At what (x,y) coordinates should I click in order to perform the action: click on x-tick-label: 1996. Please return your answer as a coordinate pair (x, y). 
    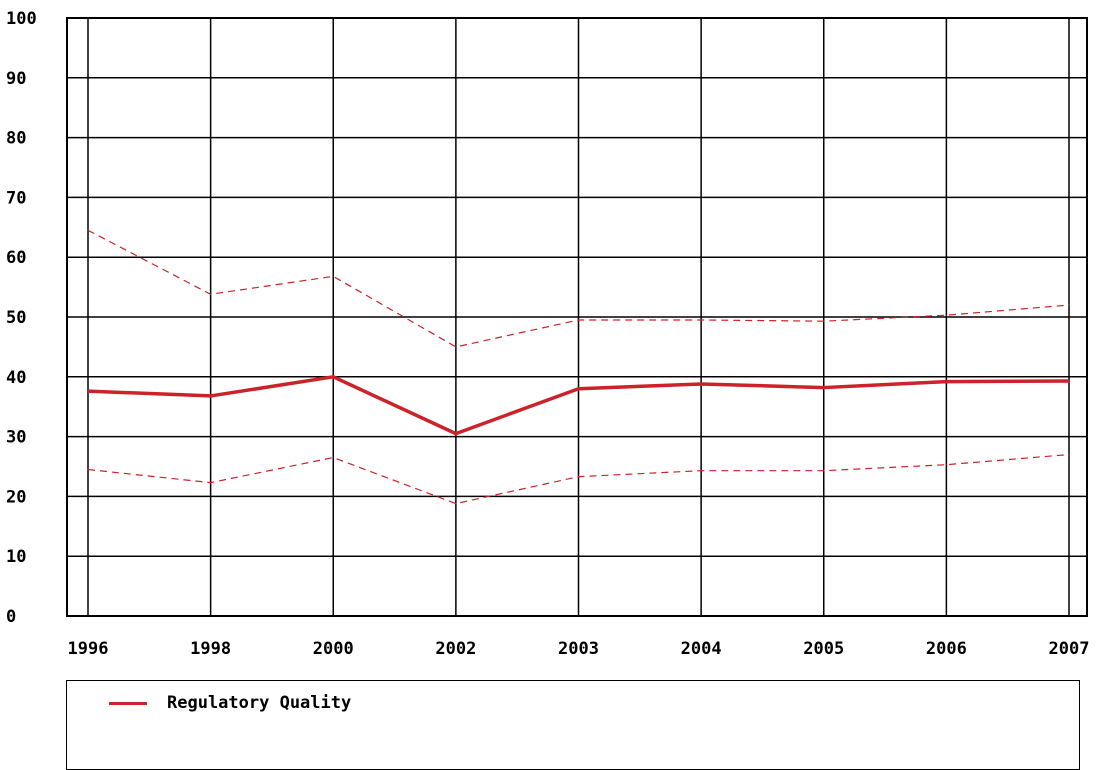
    Looking at the image, I should click on (88, 649).